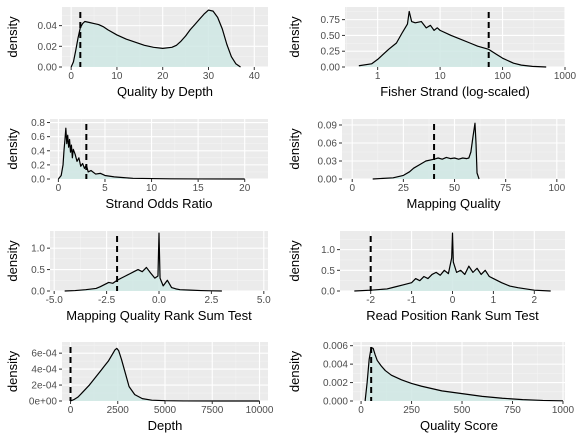 This screenshot has width=579, height=444. Describe the element at coordinates (38, 137) in the screenshot. I see `y-tick-label: 0.6` at that location.